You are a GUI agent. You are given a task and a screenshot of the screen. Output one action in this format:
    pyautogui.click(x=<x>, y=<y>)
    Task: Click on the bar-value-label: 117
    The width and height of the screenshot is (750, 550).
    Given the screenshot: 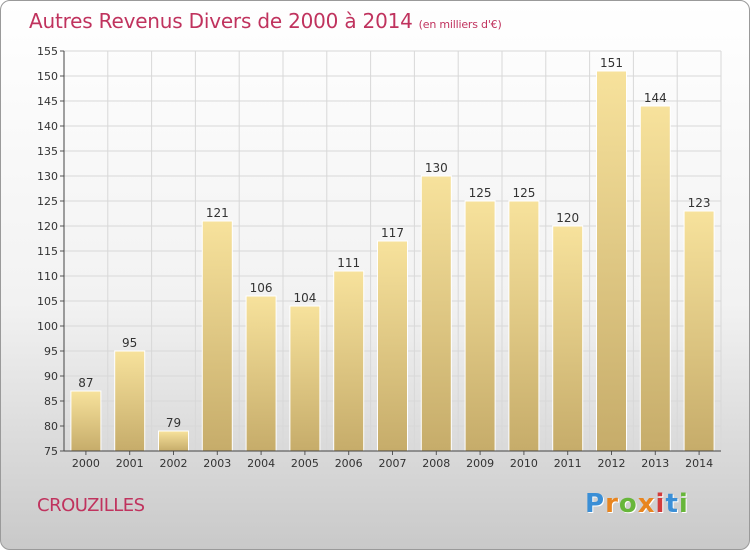 What is the action you would take?
    pyautogui.click(x=392, y=233)
    